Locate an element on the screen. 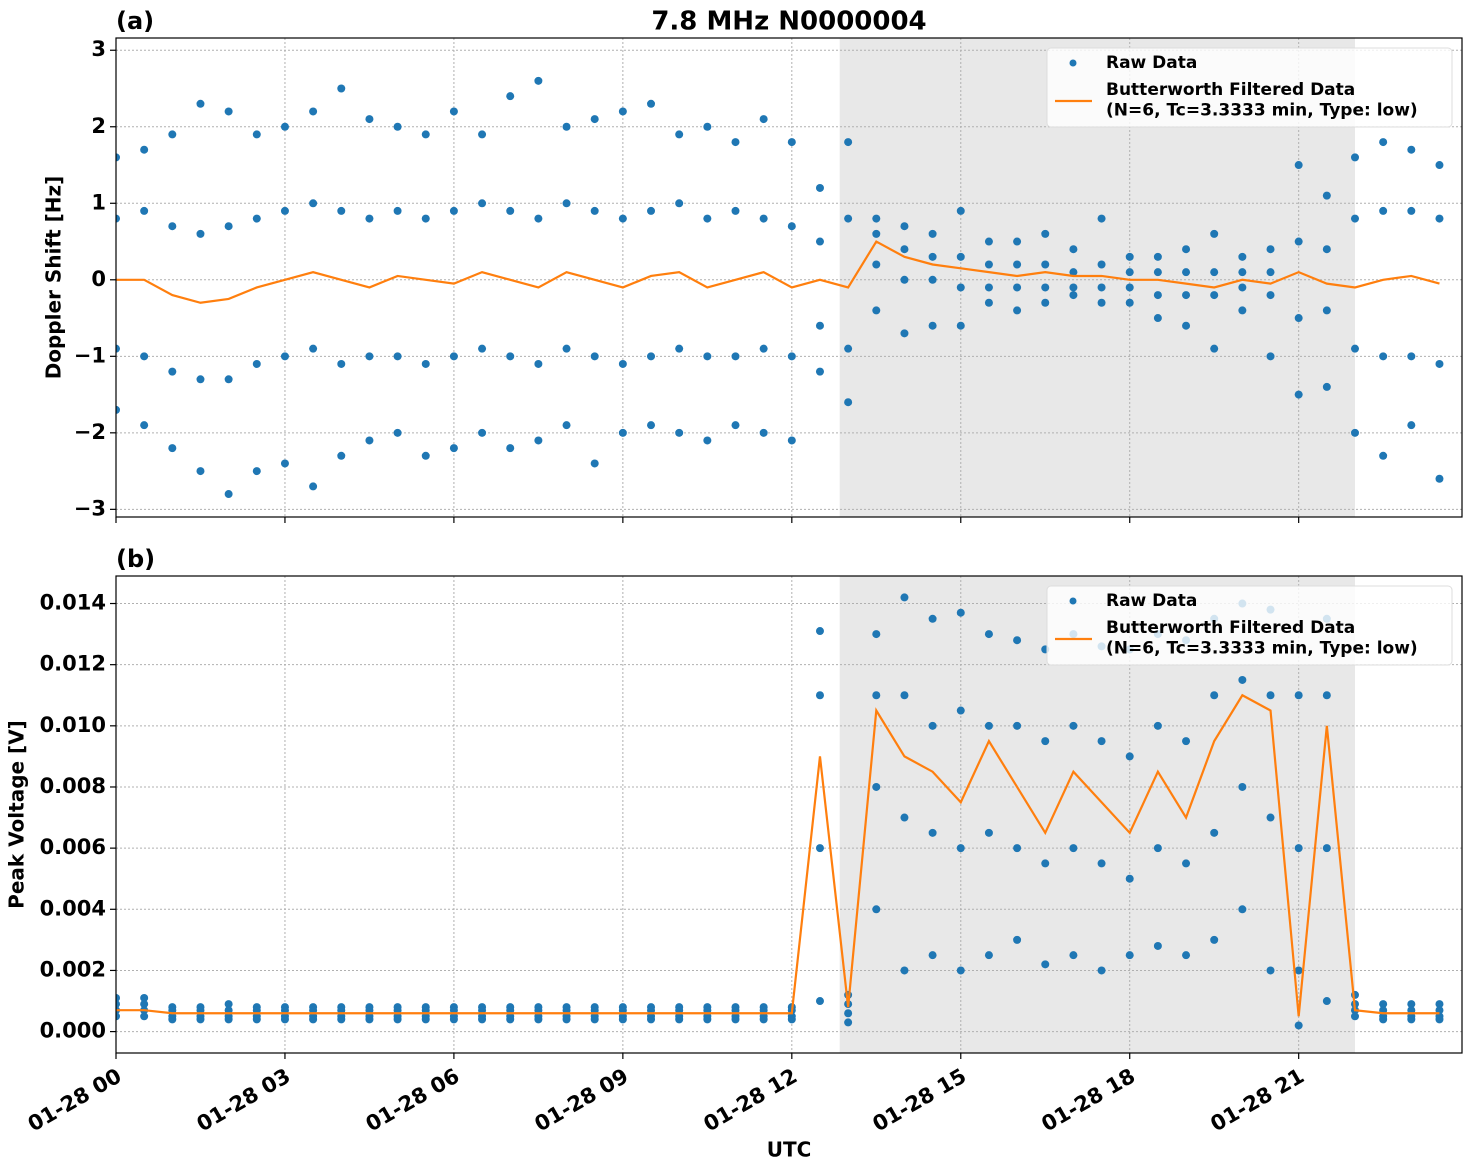  y-tick-label: −3 is located at coordinates (90, 508).